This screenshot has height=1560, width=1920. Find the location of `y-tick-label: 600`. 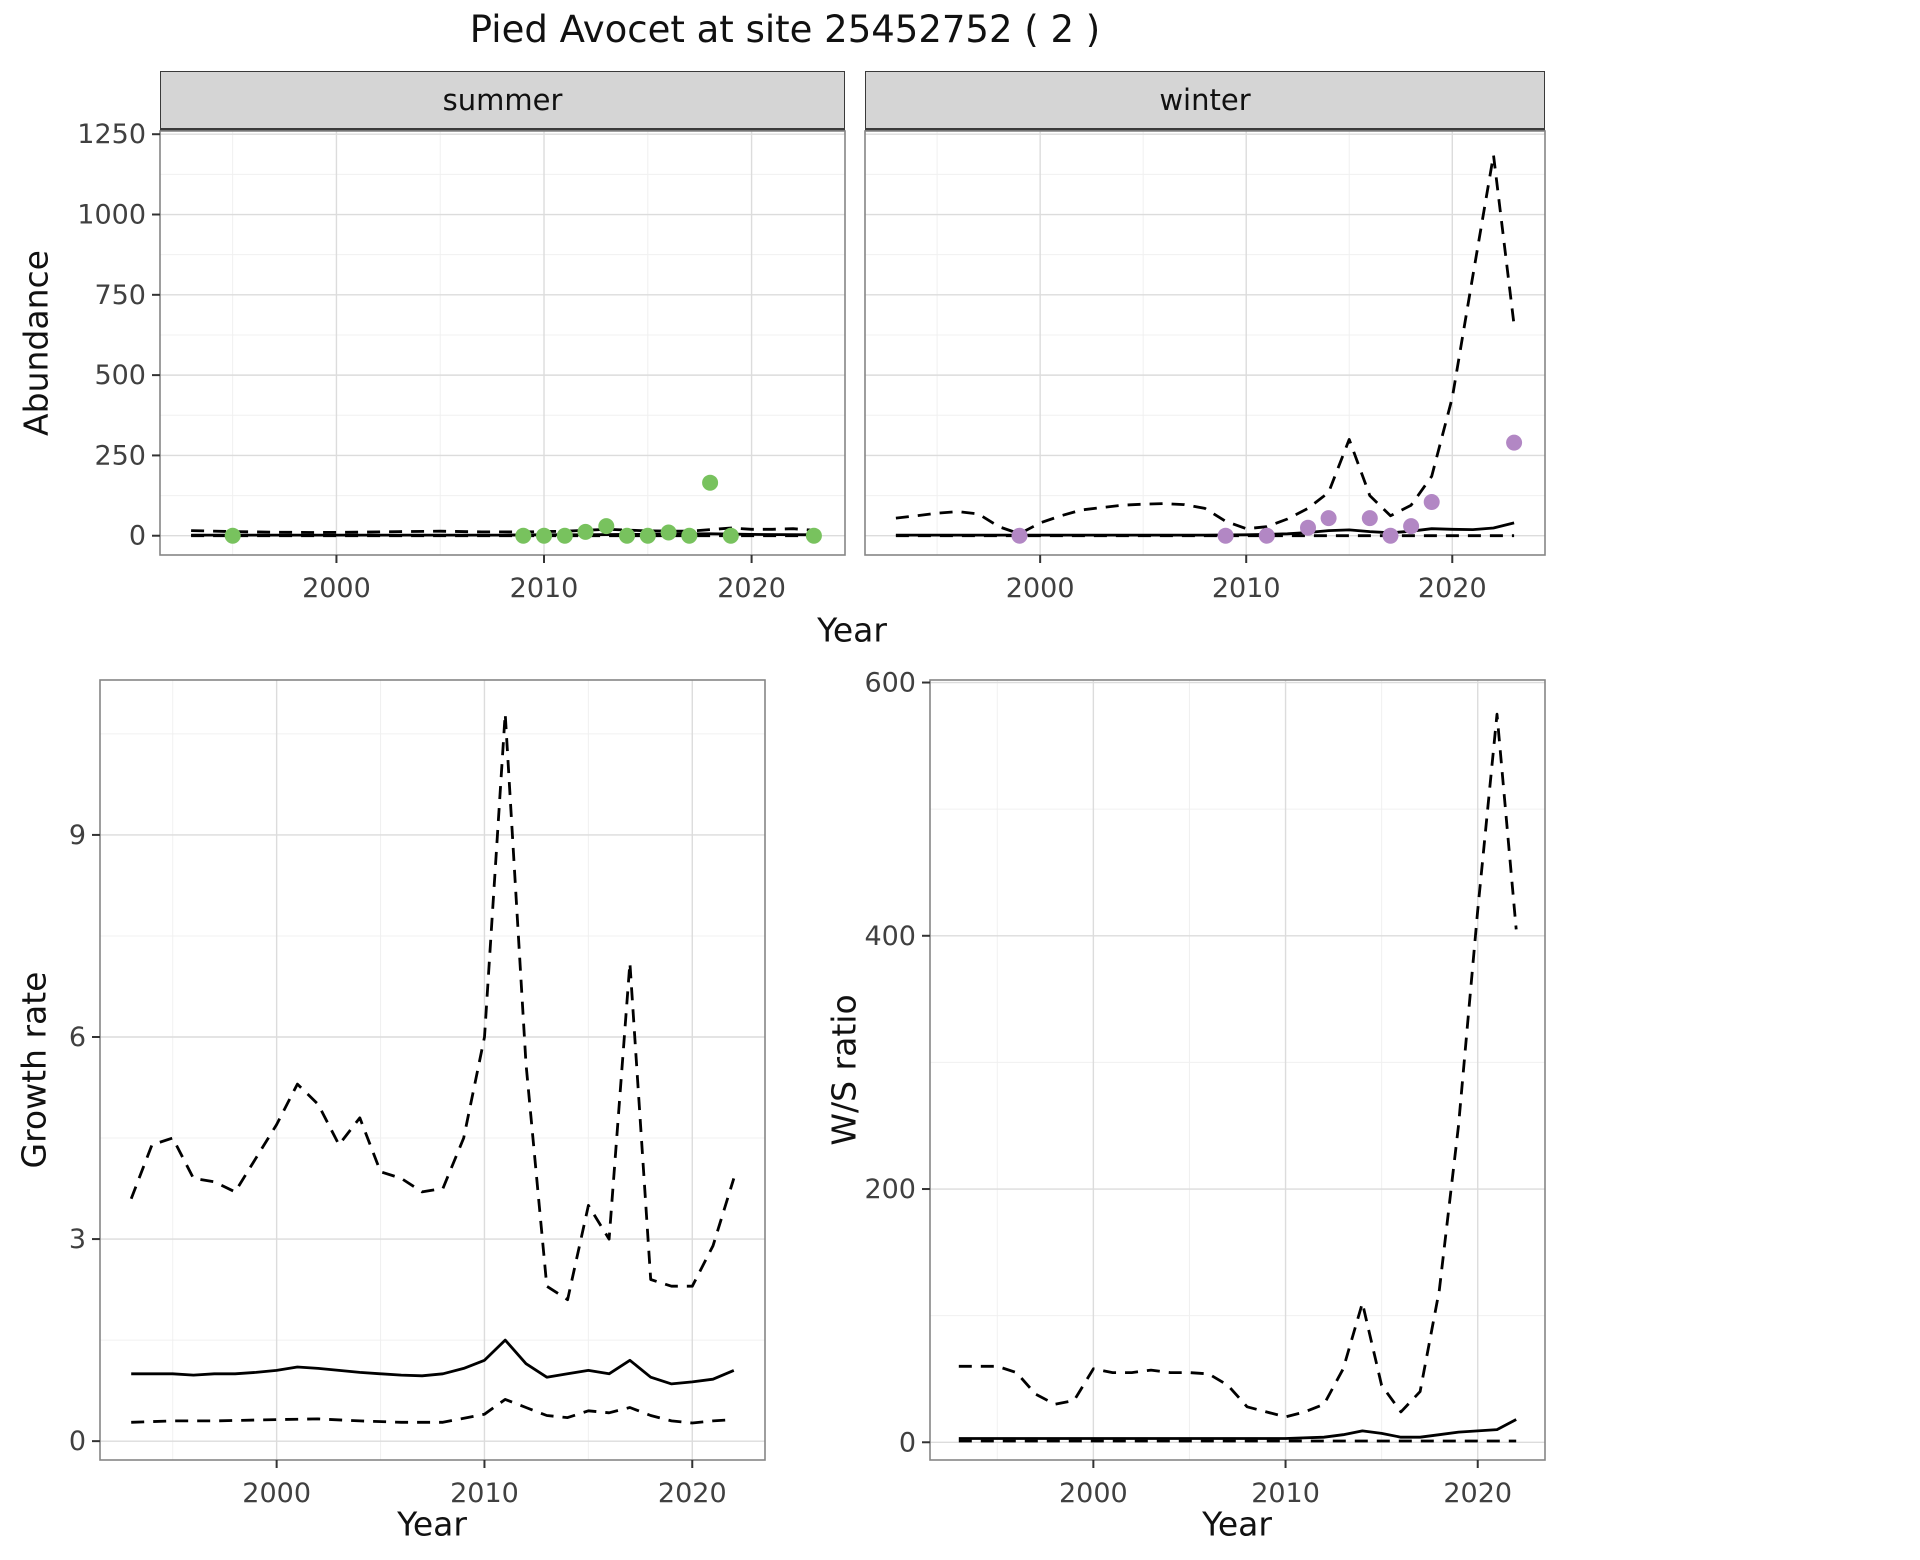

y-tick-label: 600 is located at coordinates (890, 683).